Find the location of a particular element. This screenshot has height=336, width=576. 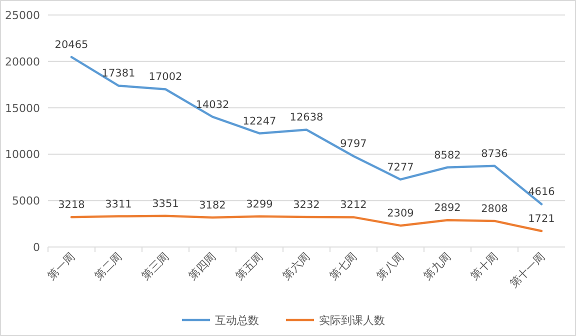

data-label: 14032 is located at coordinates (213, 104).